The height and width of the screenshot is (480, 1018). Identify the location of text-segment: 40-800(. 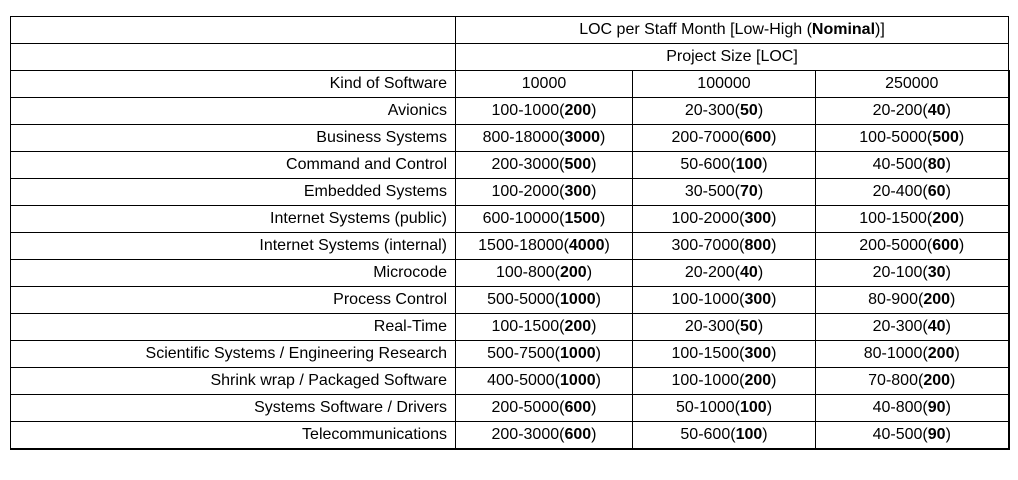
(900, 407).